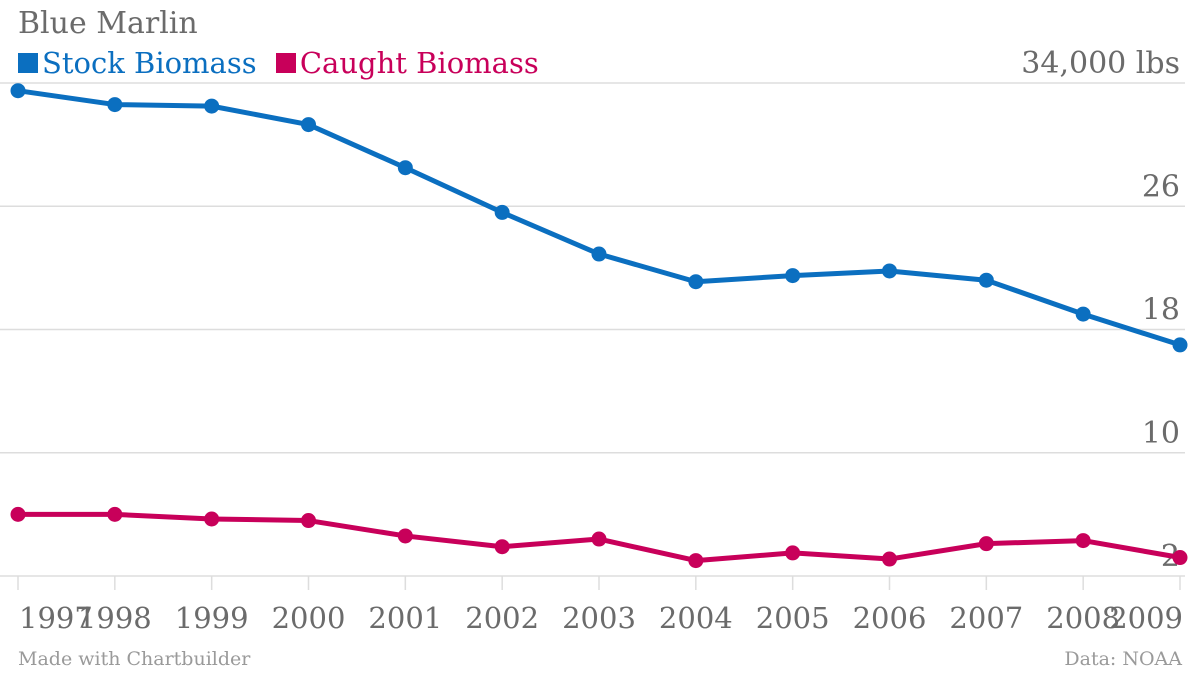 This screenshot has width=1200, height=676. What do you see at coordinates (1123, 659) in the screenshot?
I see `footer-source: Data: NOAA` at bounding box center [1123, 659].